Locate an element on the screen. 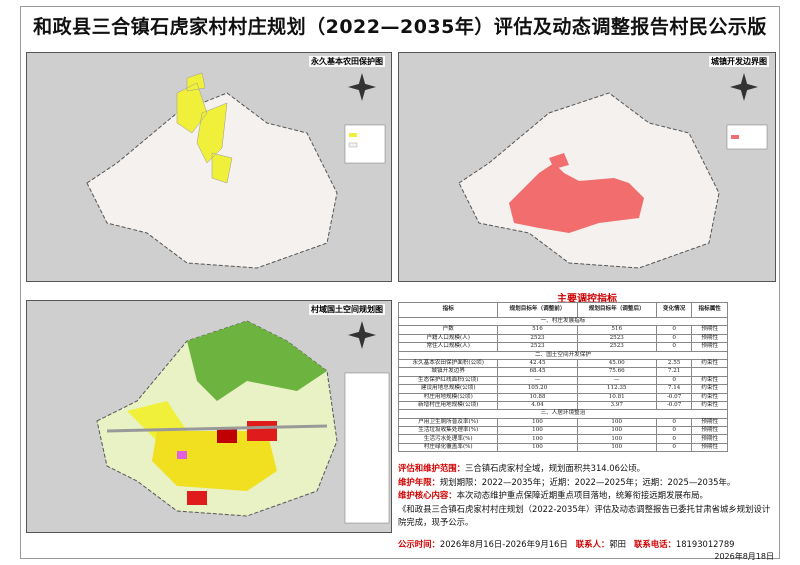 The height and width of the screenshot is (565, 800). section-title: 一、村庄发展指标 is located at coordinates (563, 321).